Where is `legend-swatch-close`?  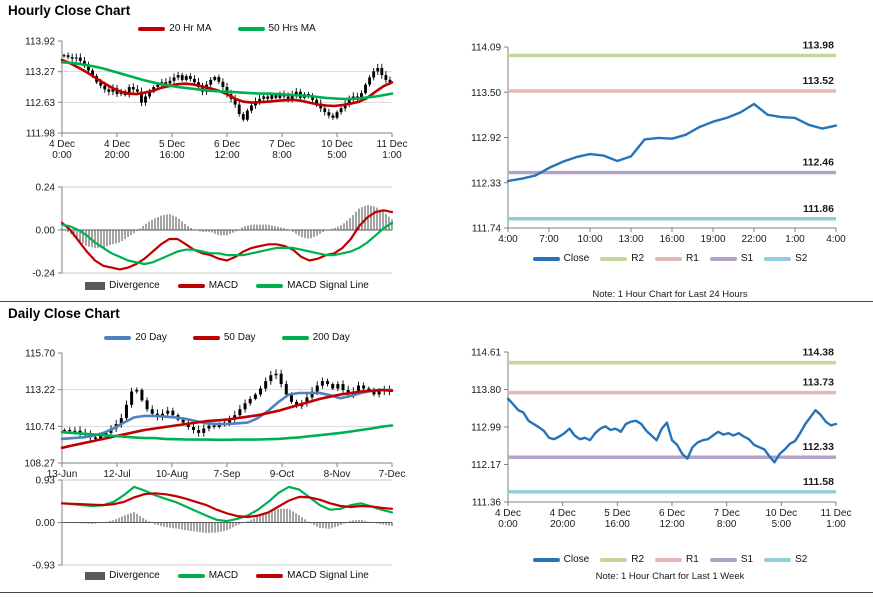 legend-swatch-close is located at coordinates (546, 559).